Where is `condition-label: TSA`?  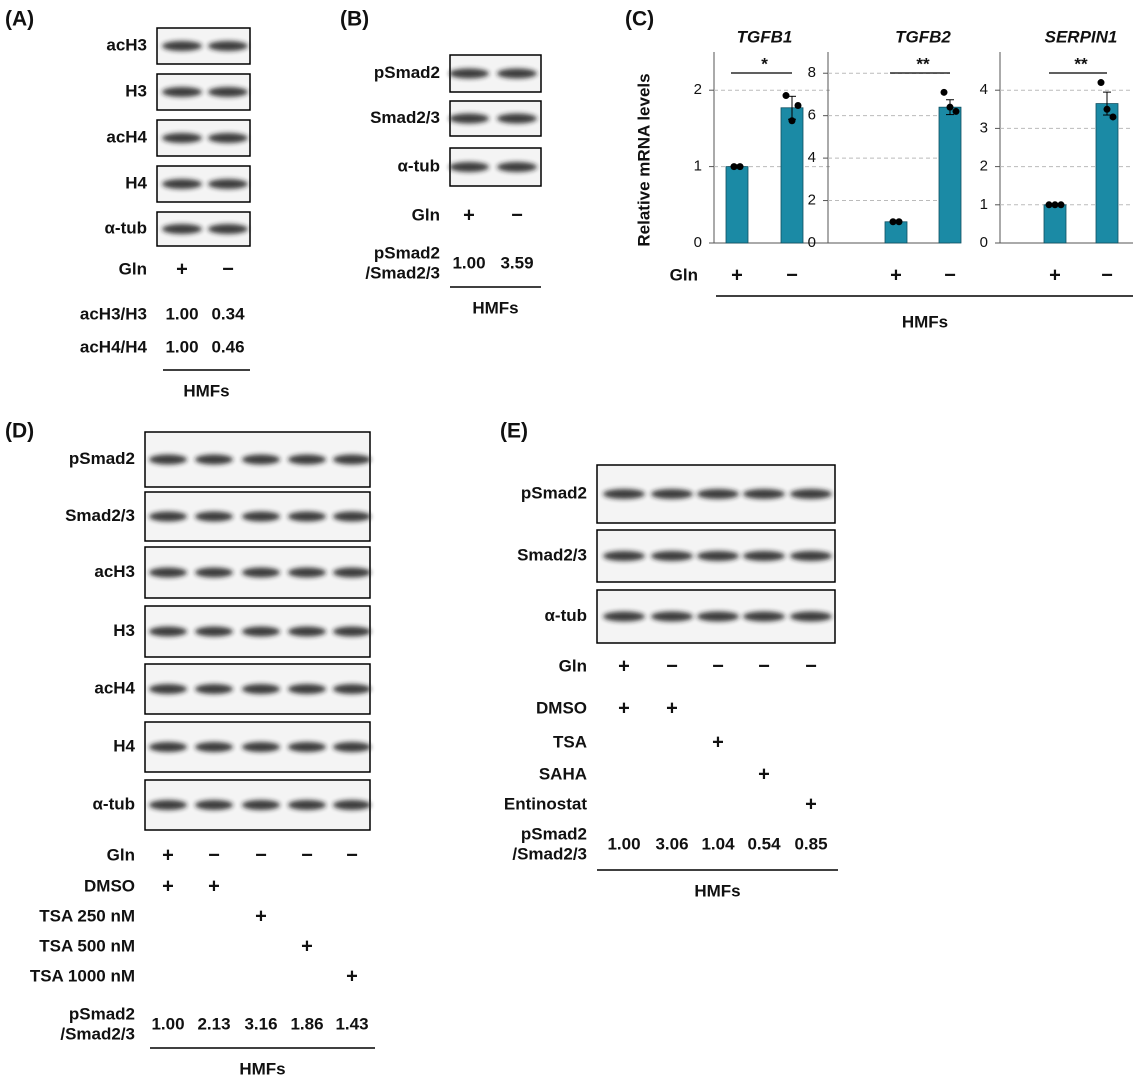 condition-label: TSA is located at coordinates (570, 741).